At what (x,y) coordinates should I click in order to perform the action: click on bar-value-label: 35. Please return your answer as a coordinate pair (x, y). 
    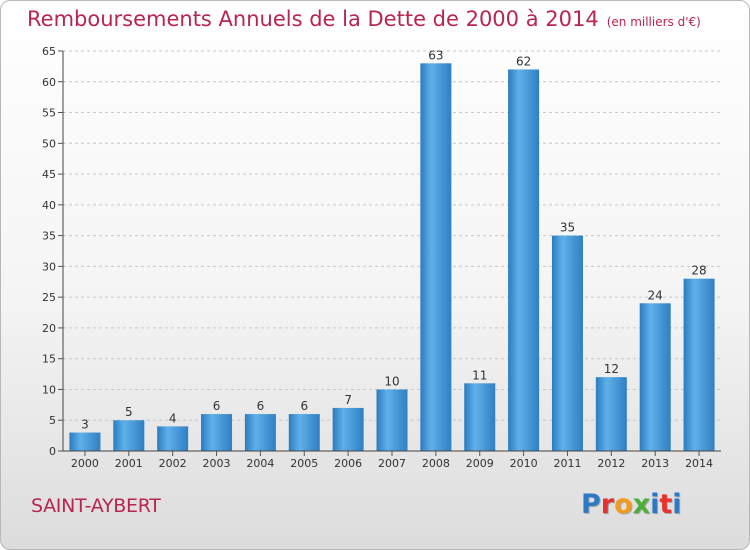
    Looking at the image, I should click on (567, 228).